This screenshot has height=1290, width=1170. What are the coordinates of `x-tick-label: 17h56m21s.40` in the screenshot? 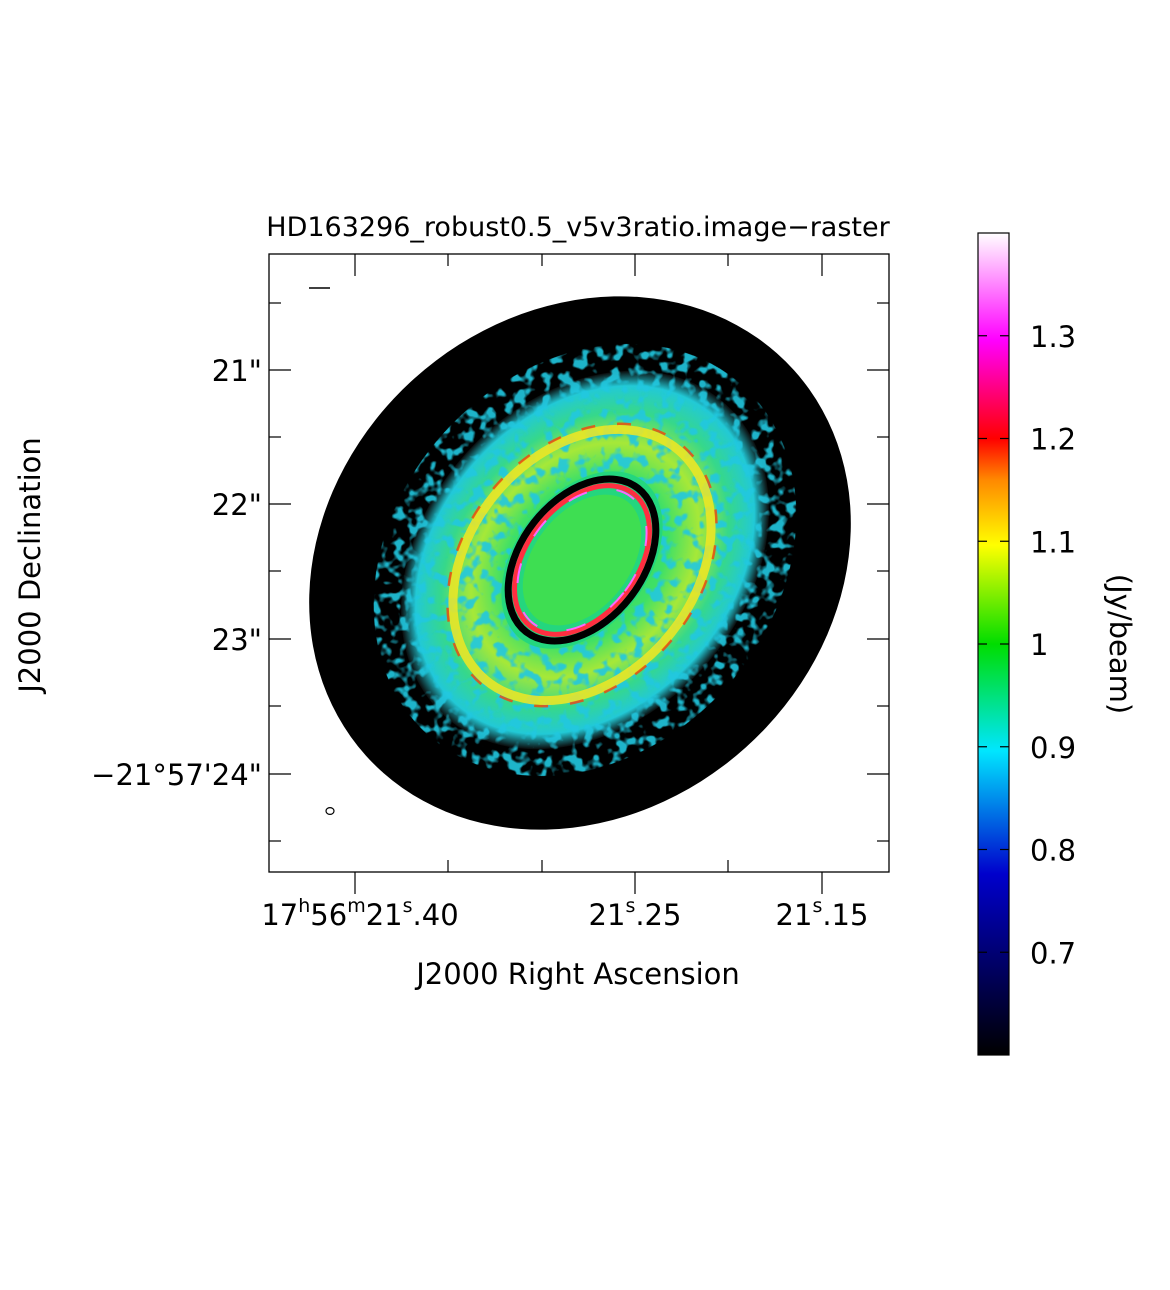 It's located at (359, 913).